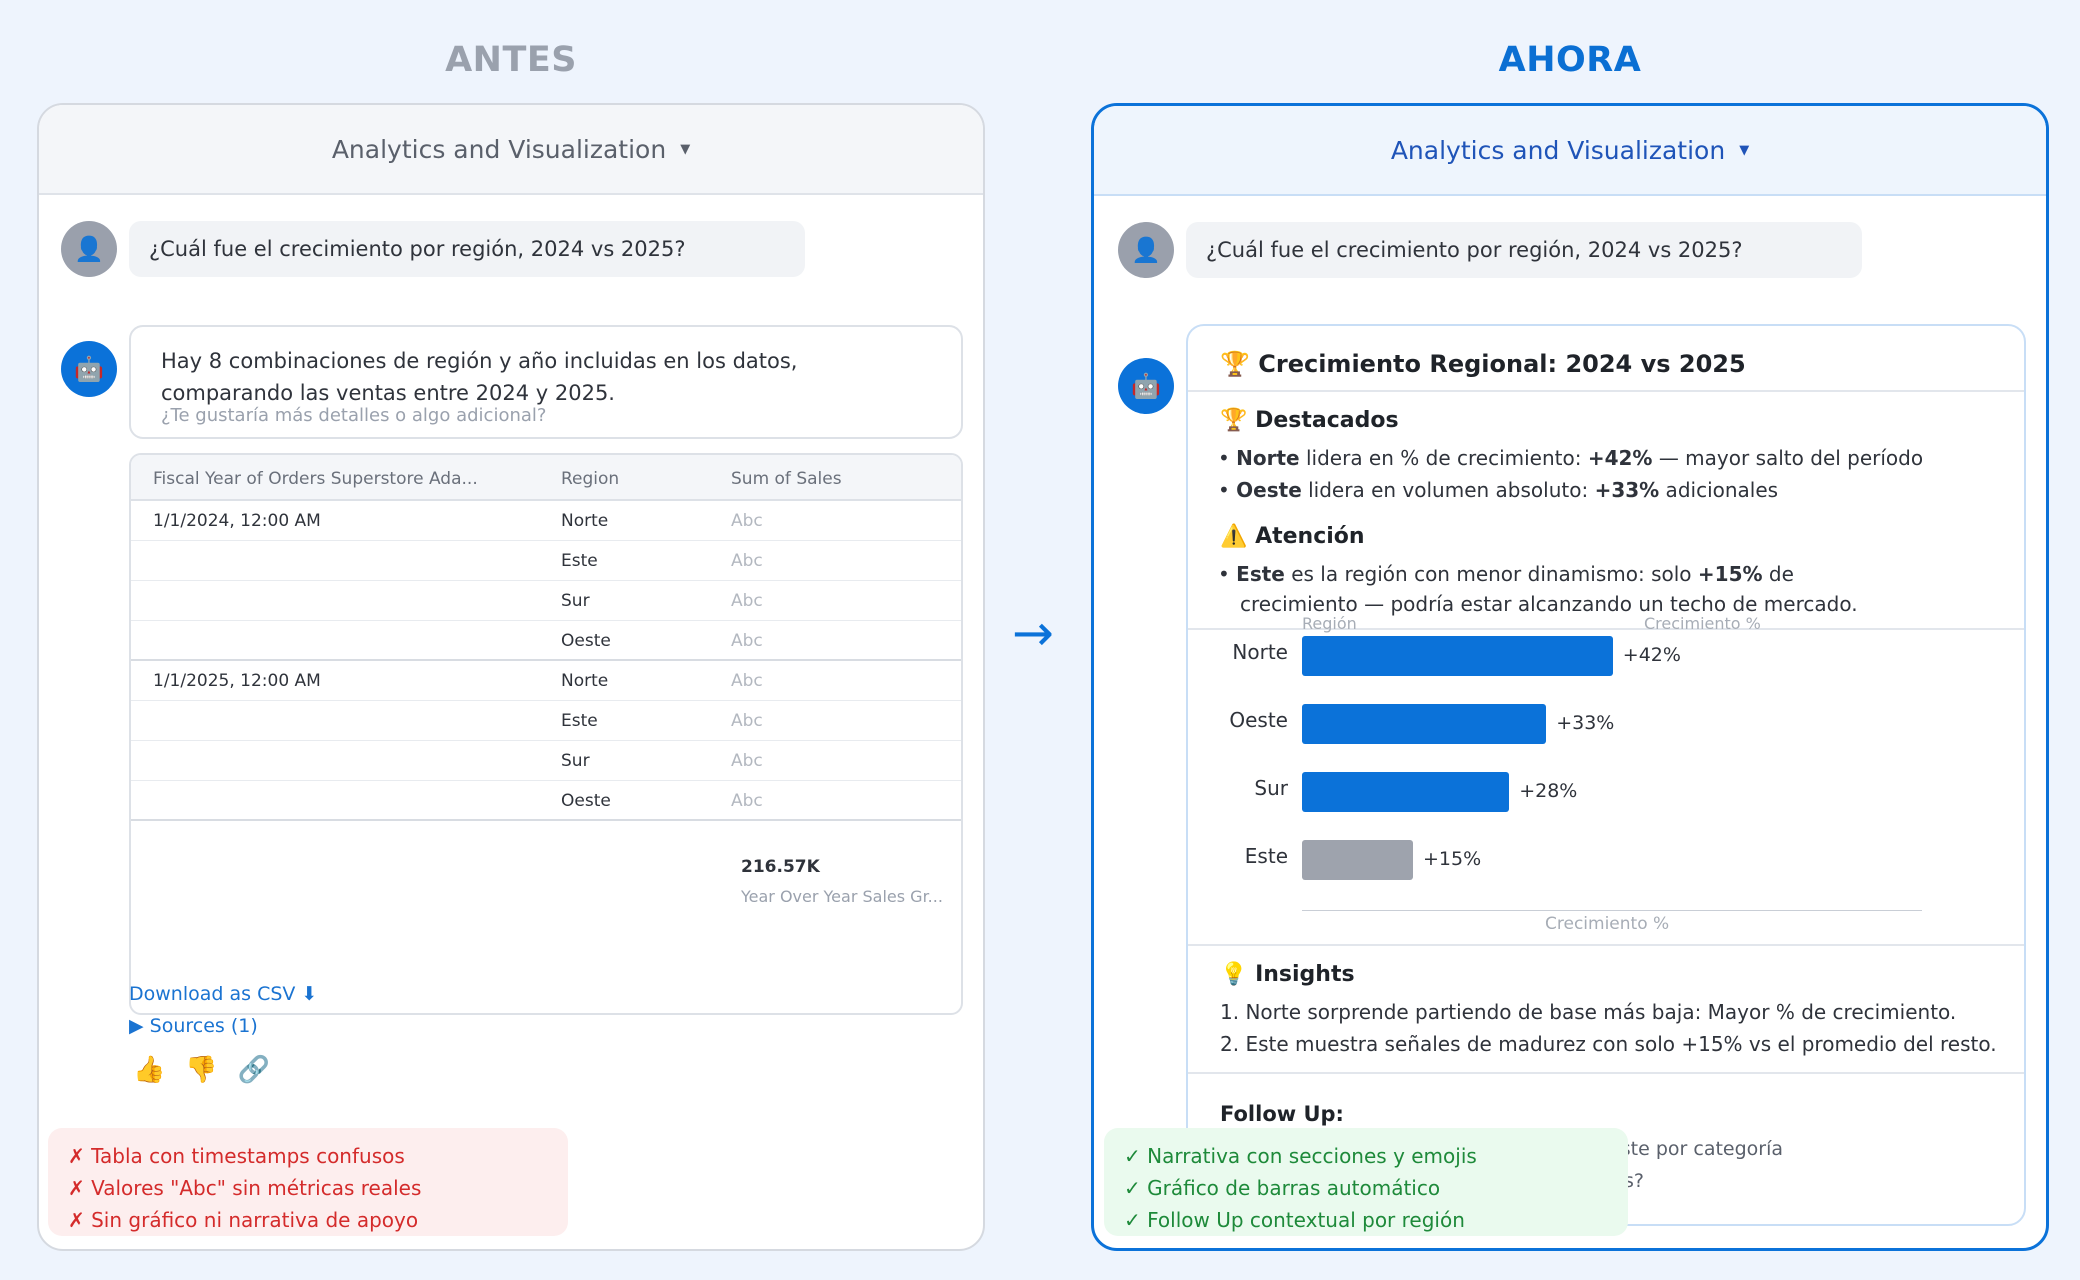  Describe the element at coordinates (1620, 458) in the screenshot. I see `text: +42%` at that location.